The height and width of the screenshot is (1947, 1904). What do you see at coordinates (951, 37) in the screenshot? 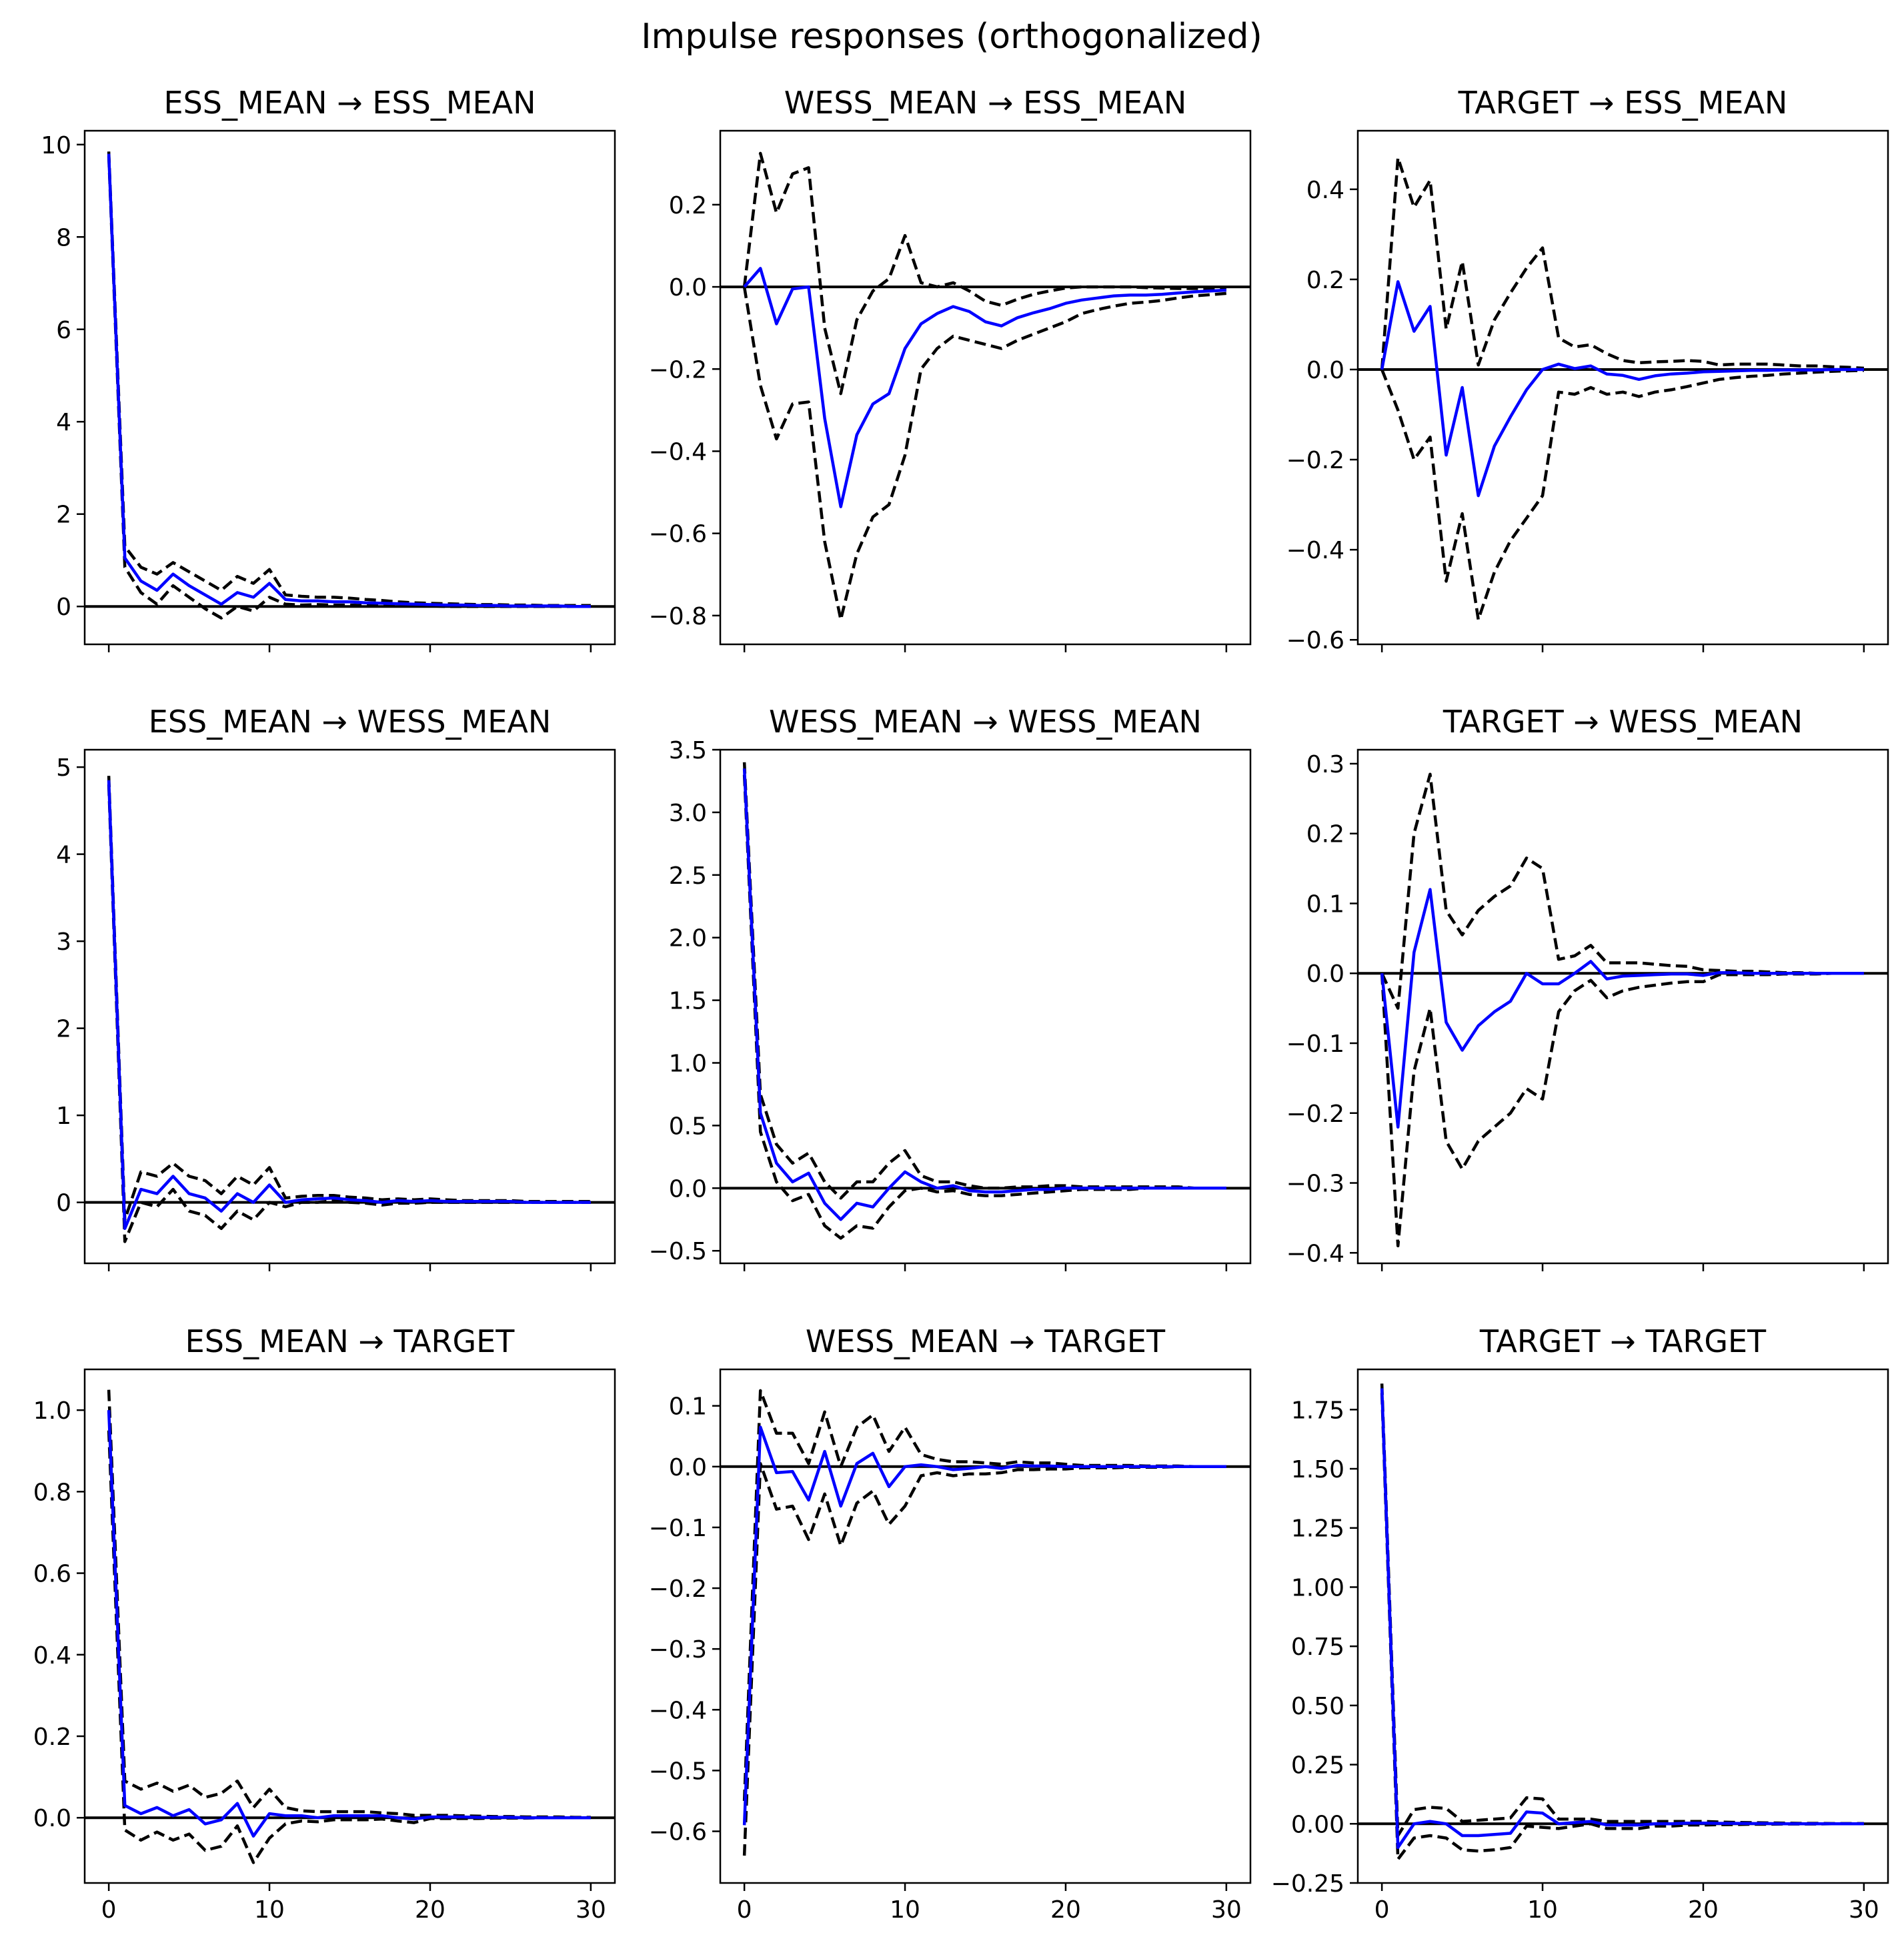
I see `figure-title: Impulse responses (orthogonalized)` at bounding box center [951, 37].